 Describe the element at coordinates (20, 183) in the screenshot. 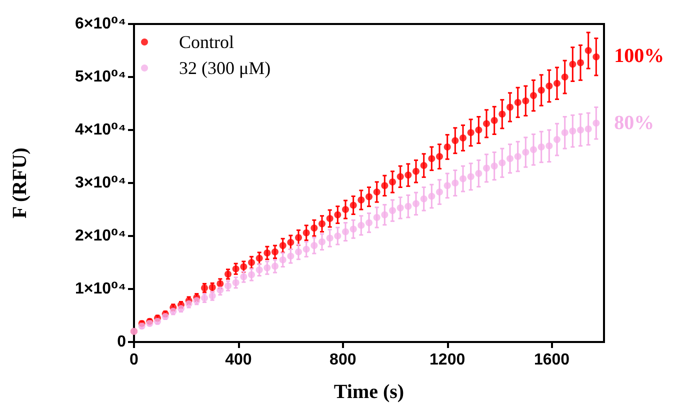

I see `y-axis-title: F (RFU)` at that location.